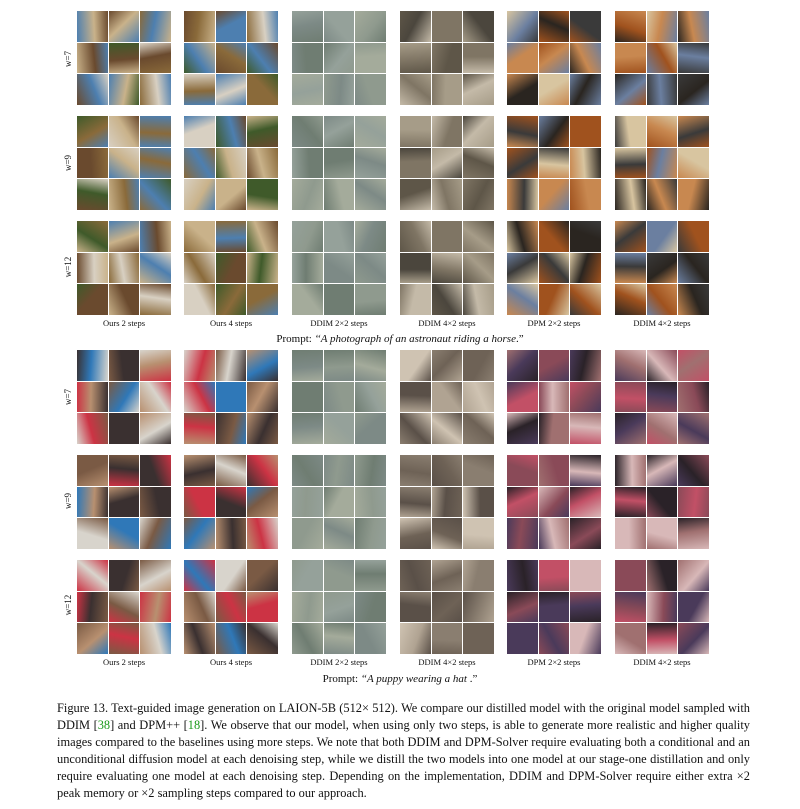  What do you see at coordinates (194, 725) in the screenshot?
I see `citation-link: 18` at bounding box center [194, 725].